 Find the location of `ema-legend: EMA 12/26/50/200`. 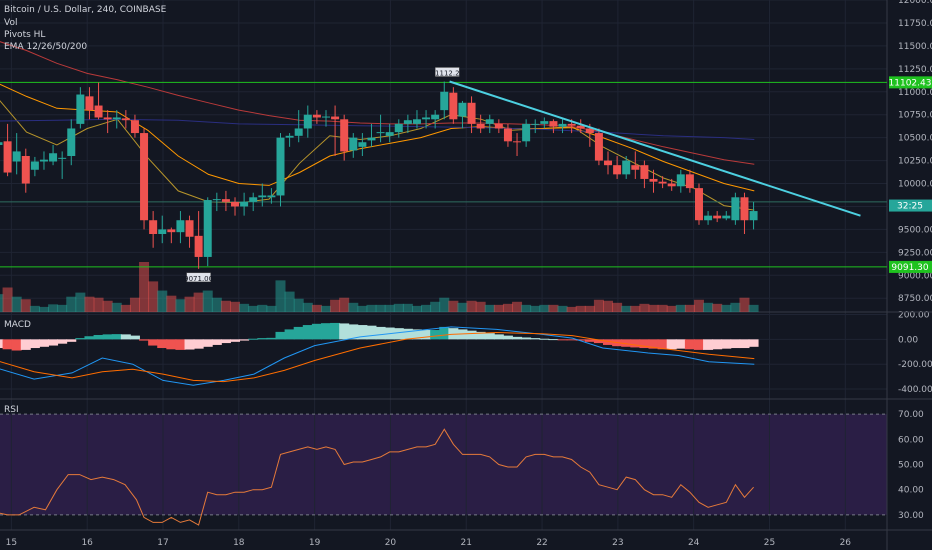

ema-legend: EMA 12/26/50/200 is located at coordinates (46, 47).